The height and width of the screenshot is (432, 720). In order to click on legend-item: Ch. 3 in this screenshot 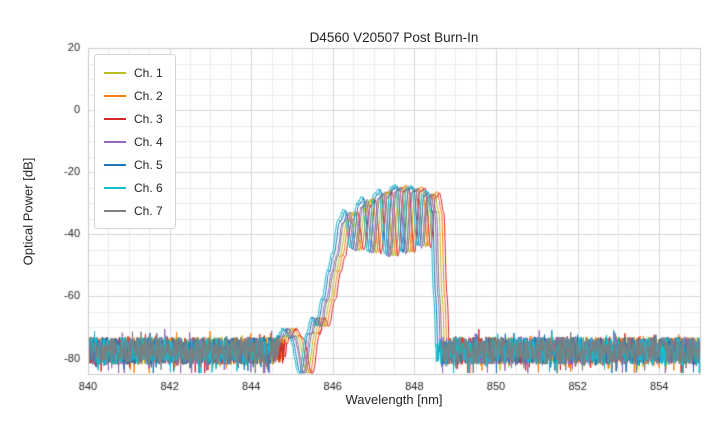, I will do `click(133, 118)`.